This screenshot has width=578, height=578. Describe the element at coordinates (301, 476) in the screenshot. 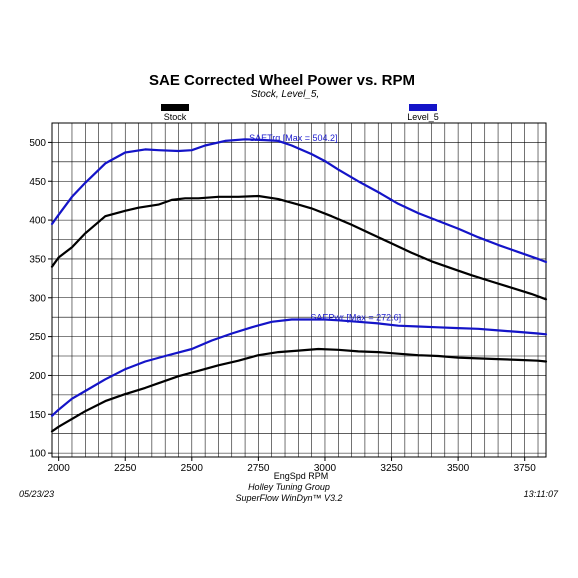

I see `x-axis-label: EngSpd RPM` at that location.